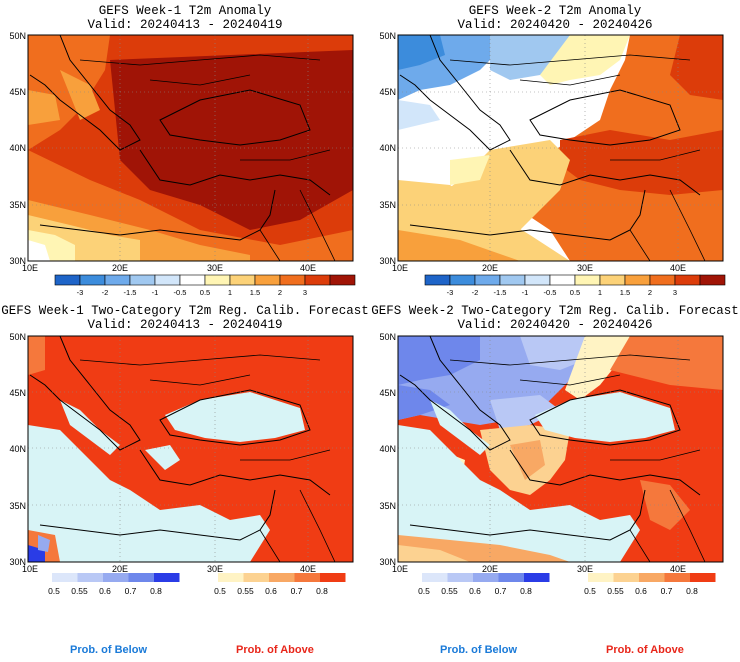 This screenshot has width=740, height=662. Describe the element at coordinates (650, 292) in the screenshot. I see `colorbar-tick-label: 2` at that location.